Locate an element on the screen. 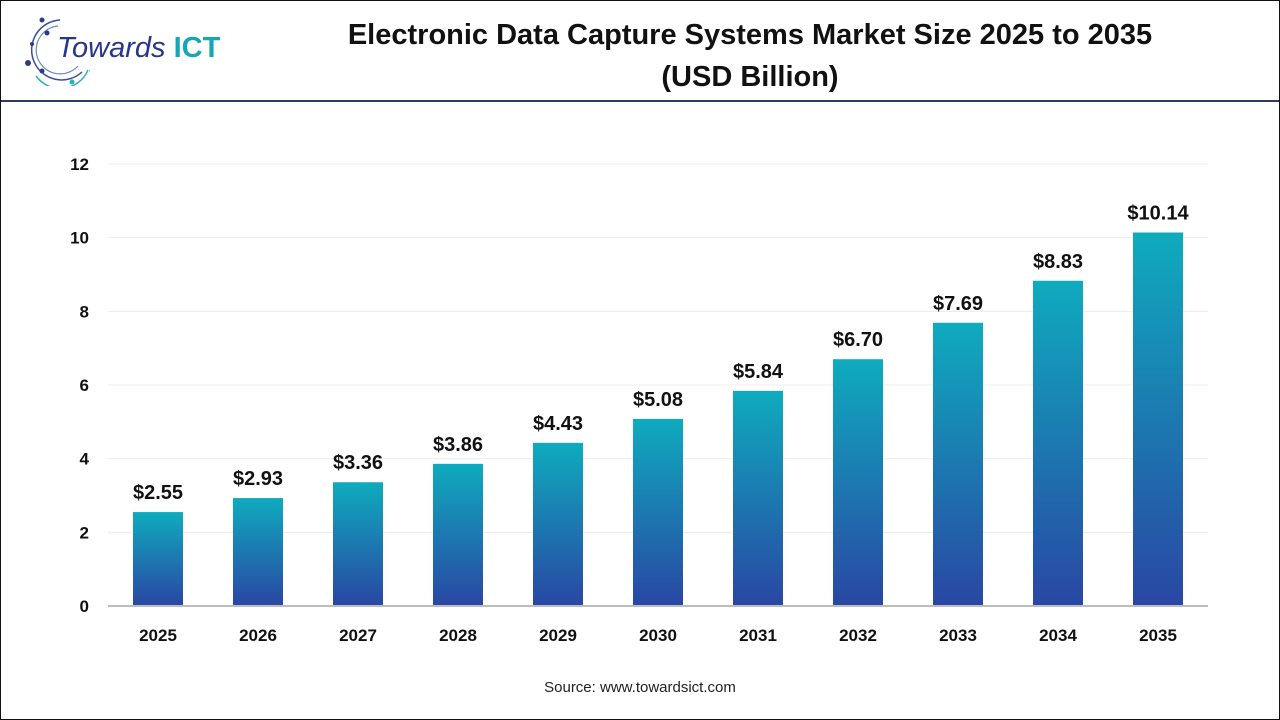  y-tick-label: 0 is located at coordinates (84, 606).